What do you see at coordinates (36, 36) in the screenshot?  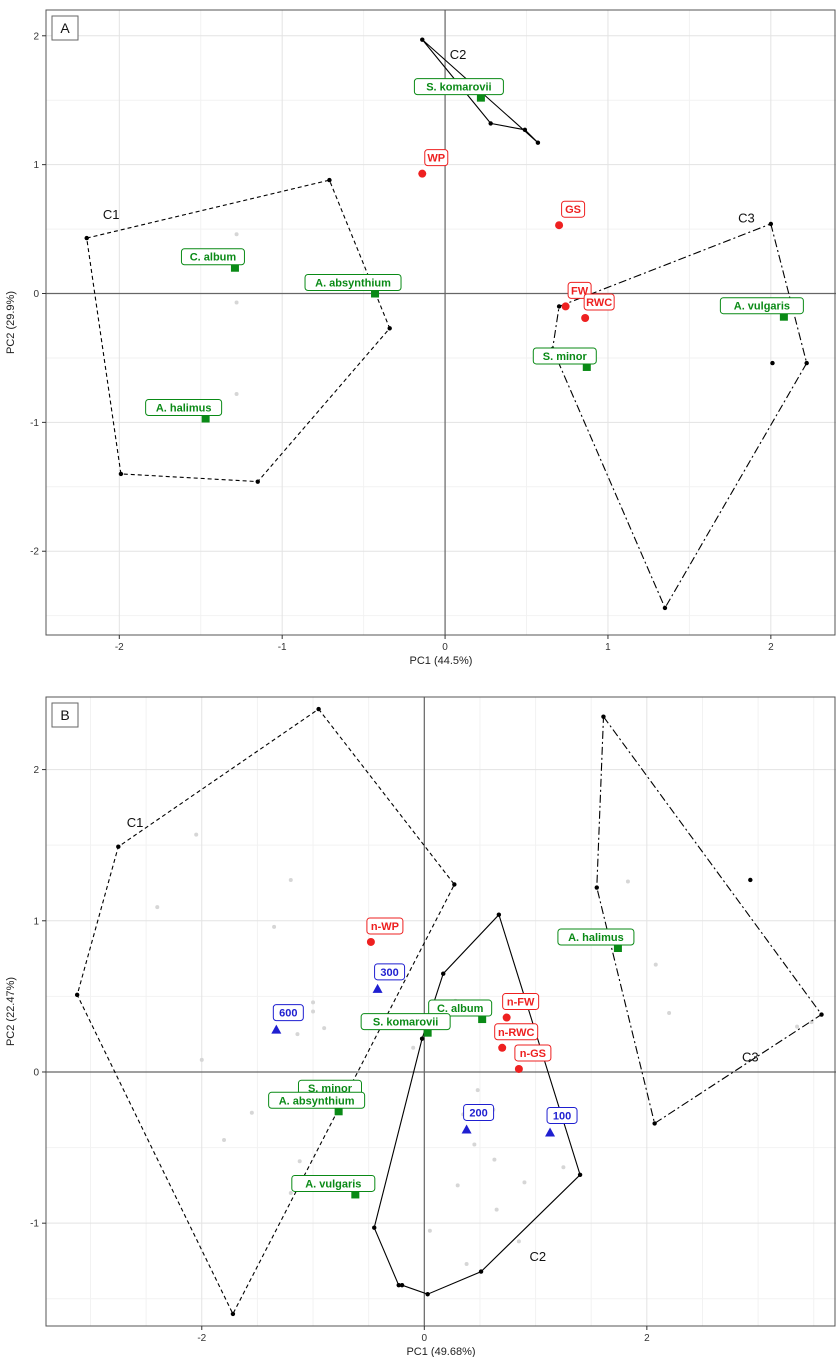 I see `y-tick-label: 2` at bounding box center [36, 36].